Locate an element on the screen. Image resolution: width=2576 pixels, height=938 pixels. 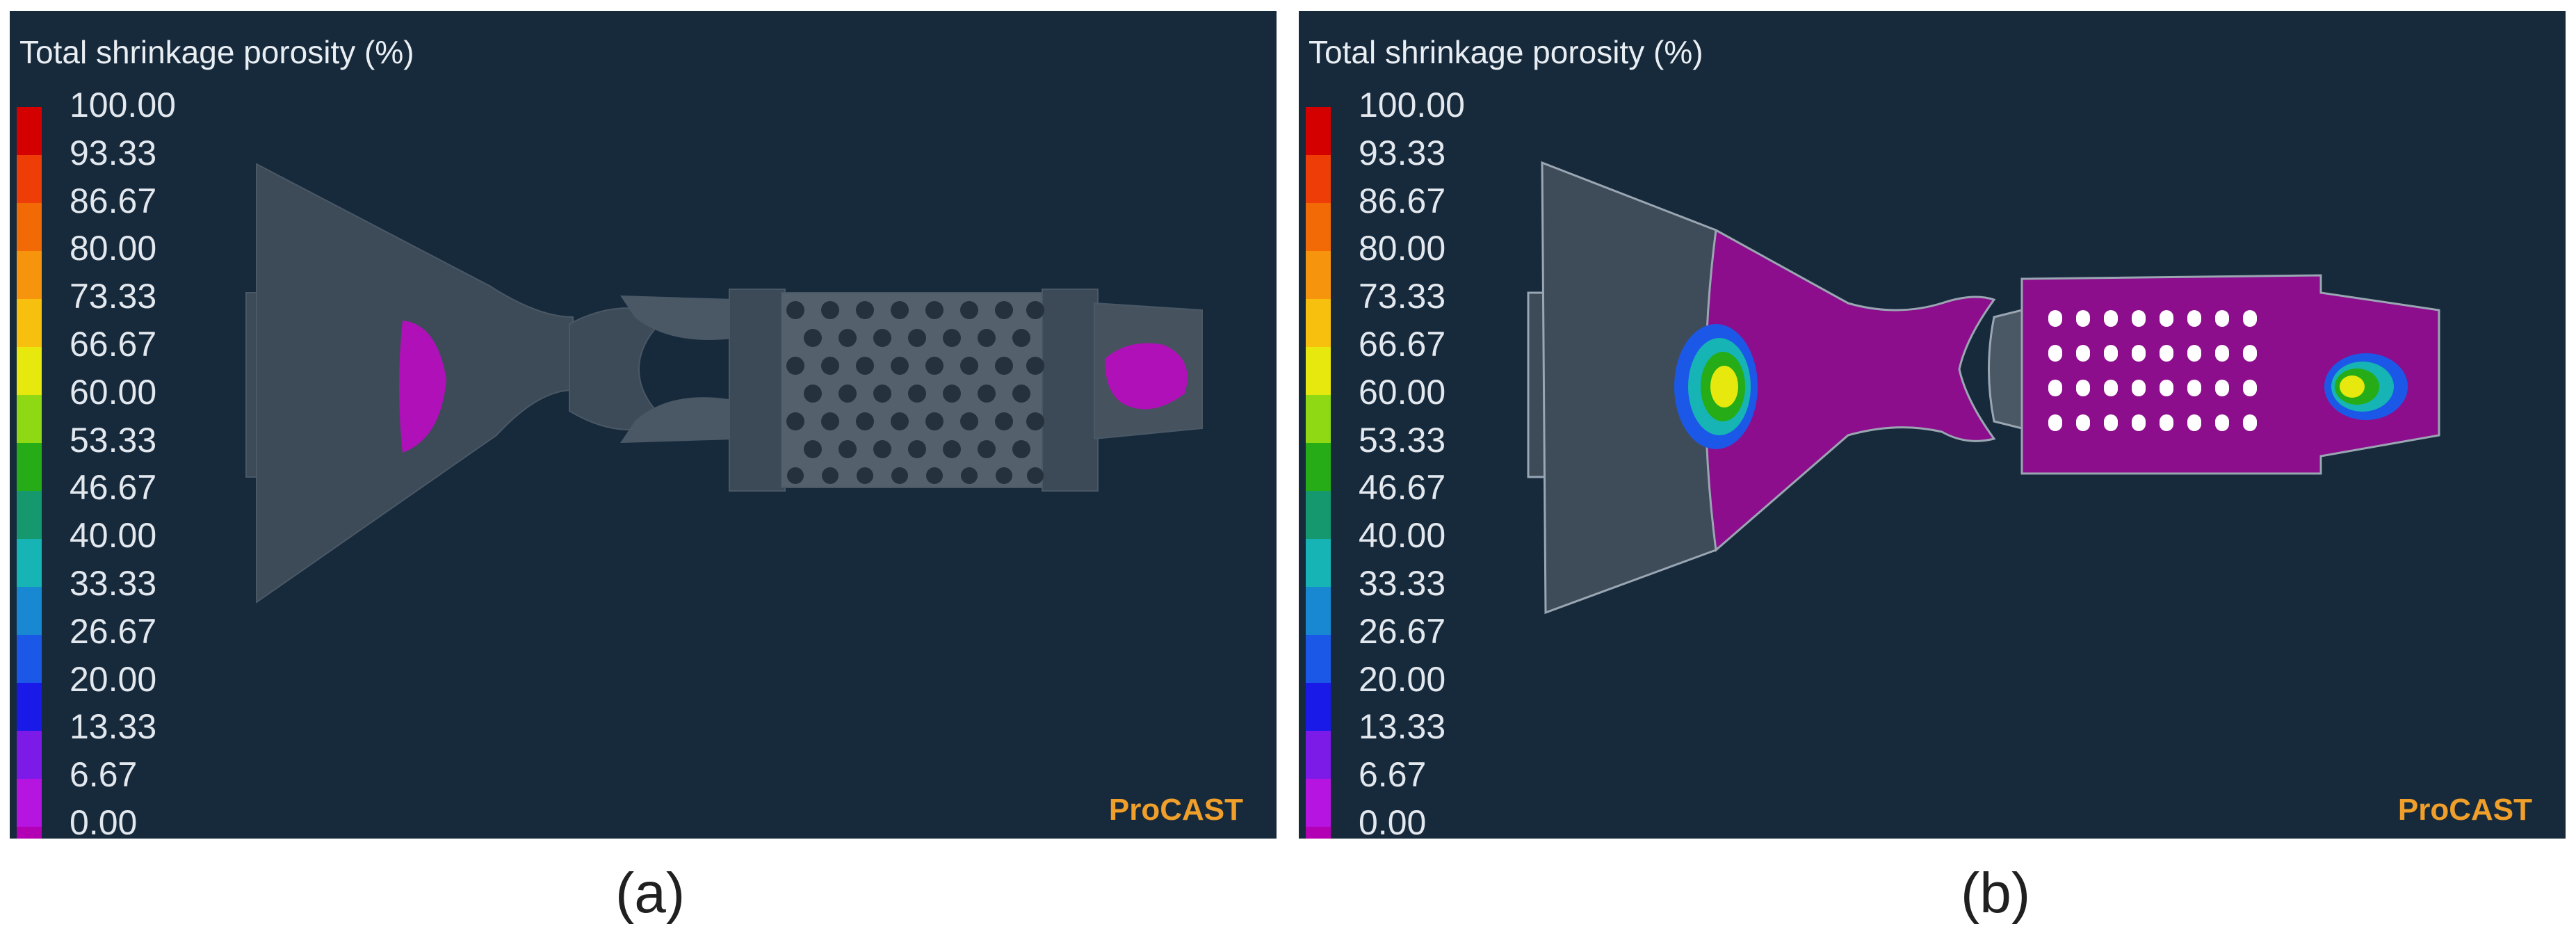
caption-b: (b) is located at coordinates (1996, 893).